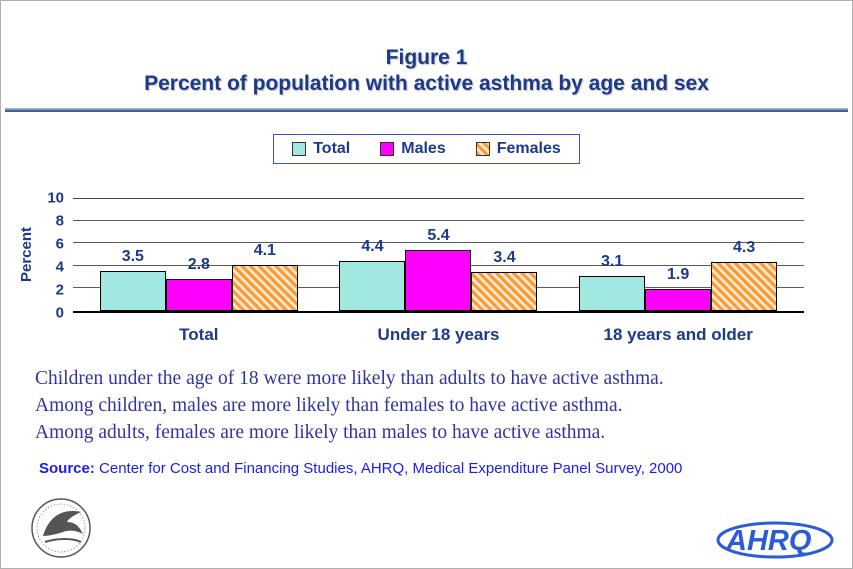  I want to click on ahrq-logo-swoosh, so click(775, 540).